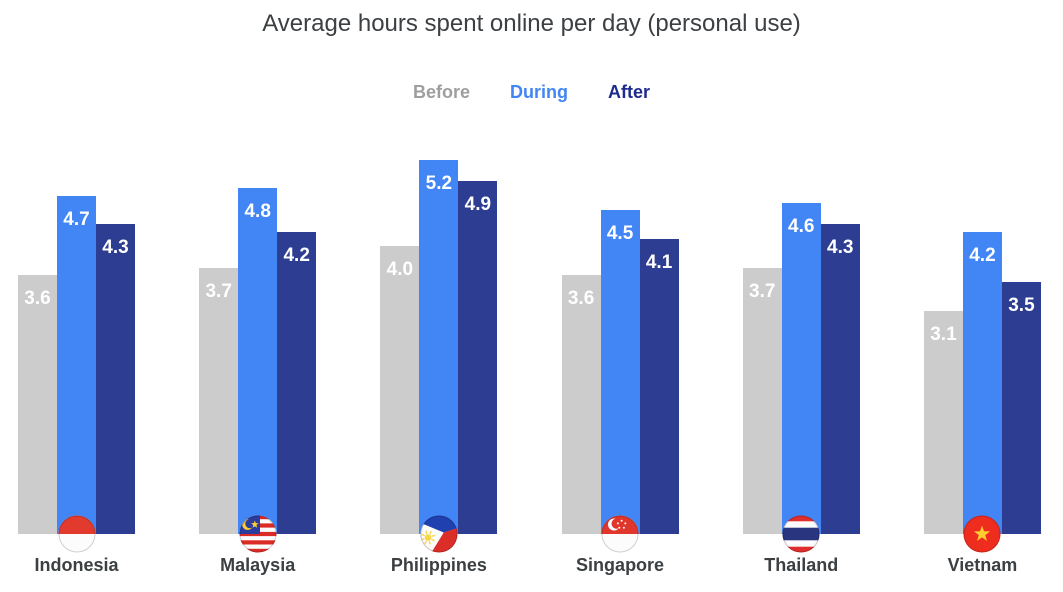 The height and width of the screenshot is (592, 1063). I want to click on bar-value-label: 4.5, so click(620, 233).